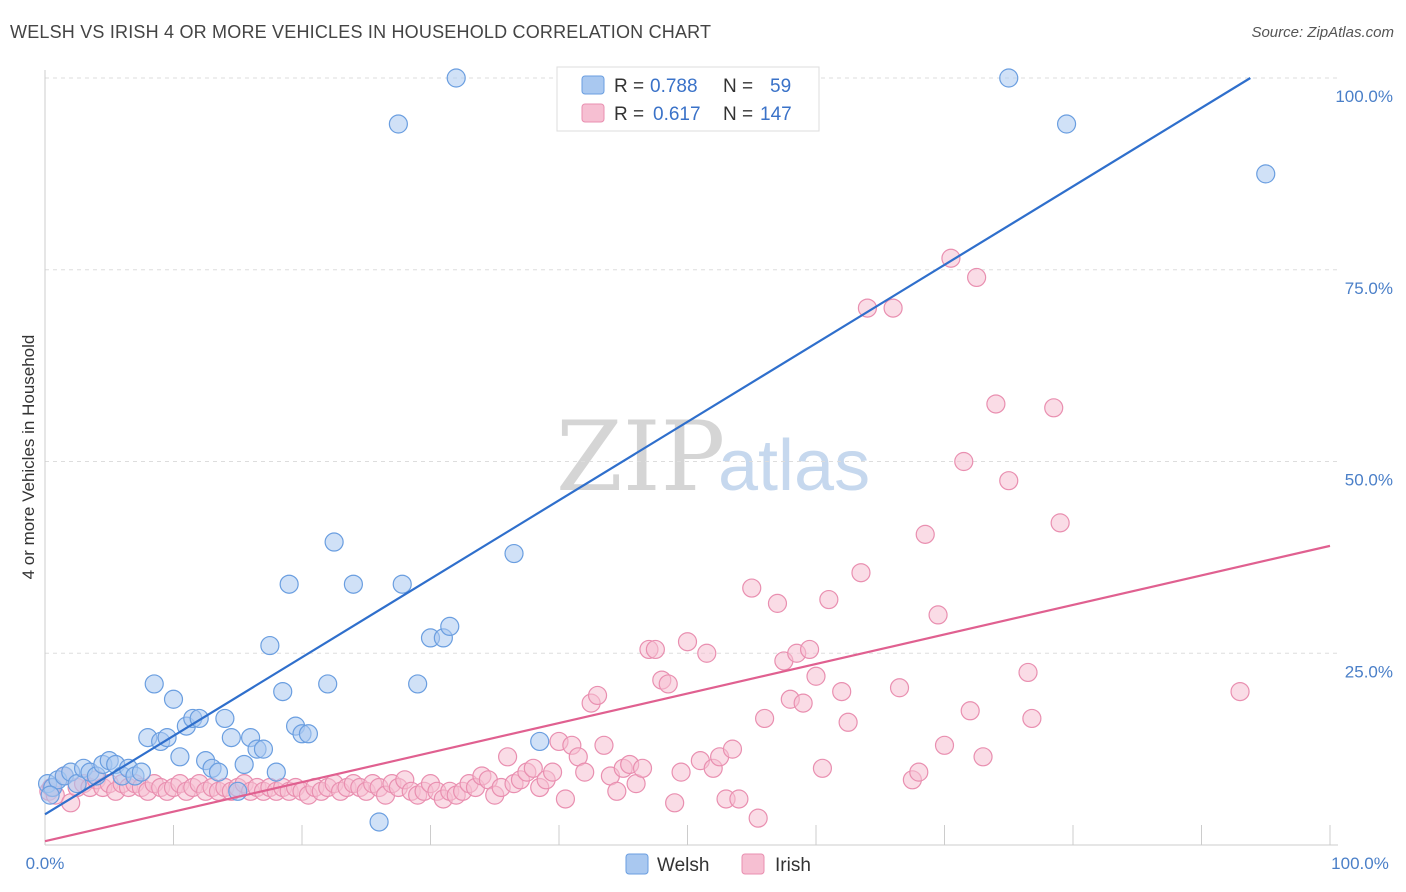 This screenshot has height=892, width=1406. I want to click on watermark: ZIP atlas, so click(713, 457).